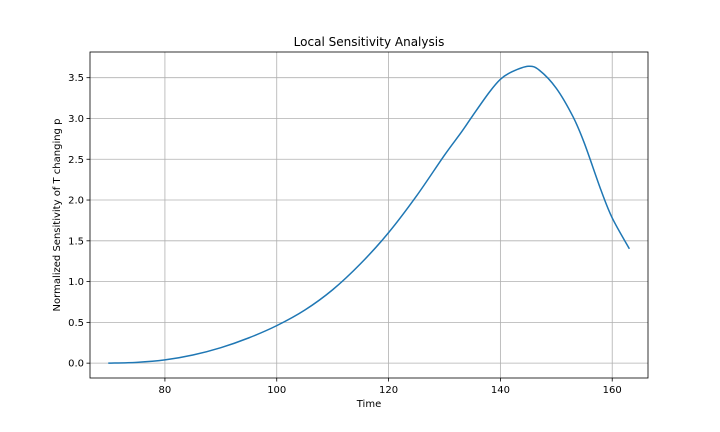  What do you see at coordinates (368, 404) in the screenshot?
I see `x-axis-label: Time` at bounding box center [368, 404].